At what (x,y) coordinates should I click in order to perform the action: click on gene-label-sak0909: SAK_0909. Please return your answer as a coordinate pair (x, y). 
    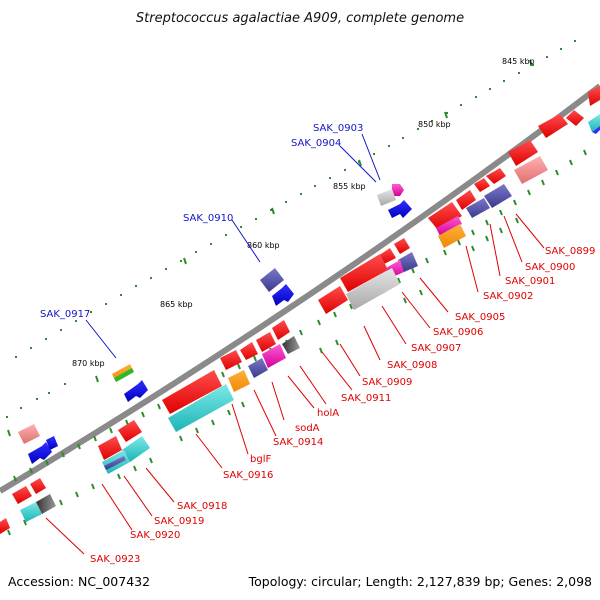
    Looking at the image, I should click on (387, 382).